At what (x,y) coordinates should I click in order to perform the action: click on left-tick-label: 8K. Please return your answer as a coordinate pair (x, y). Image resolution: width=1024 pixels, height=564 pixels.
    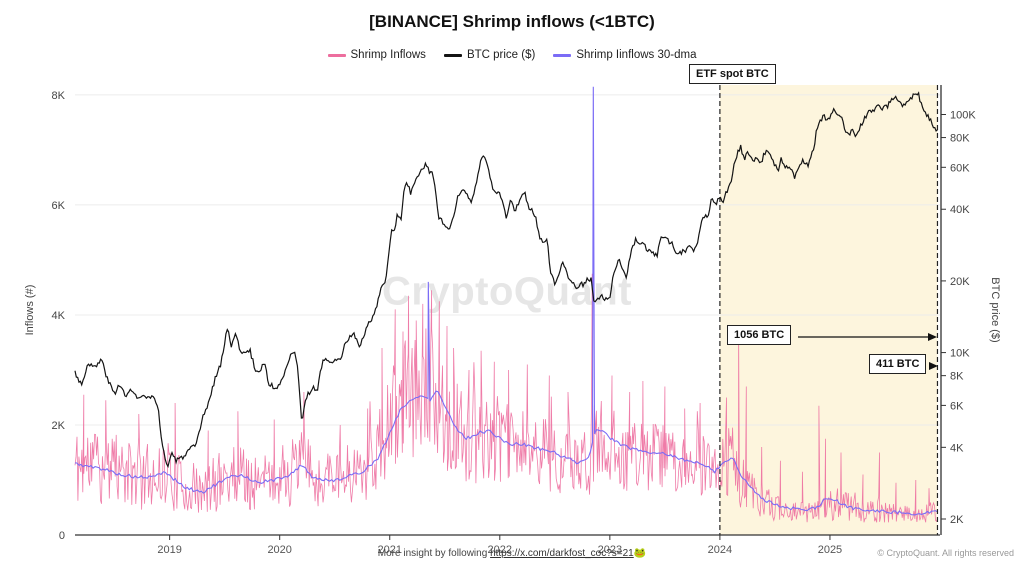
    Looking at the image, I should click on (59, 96).